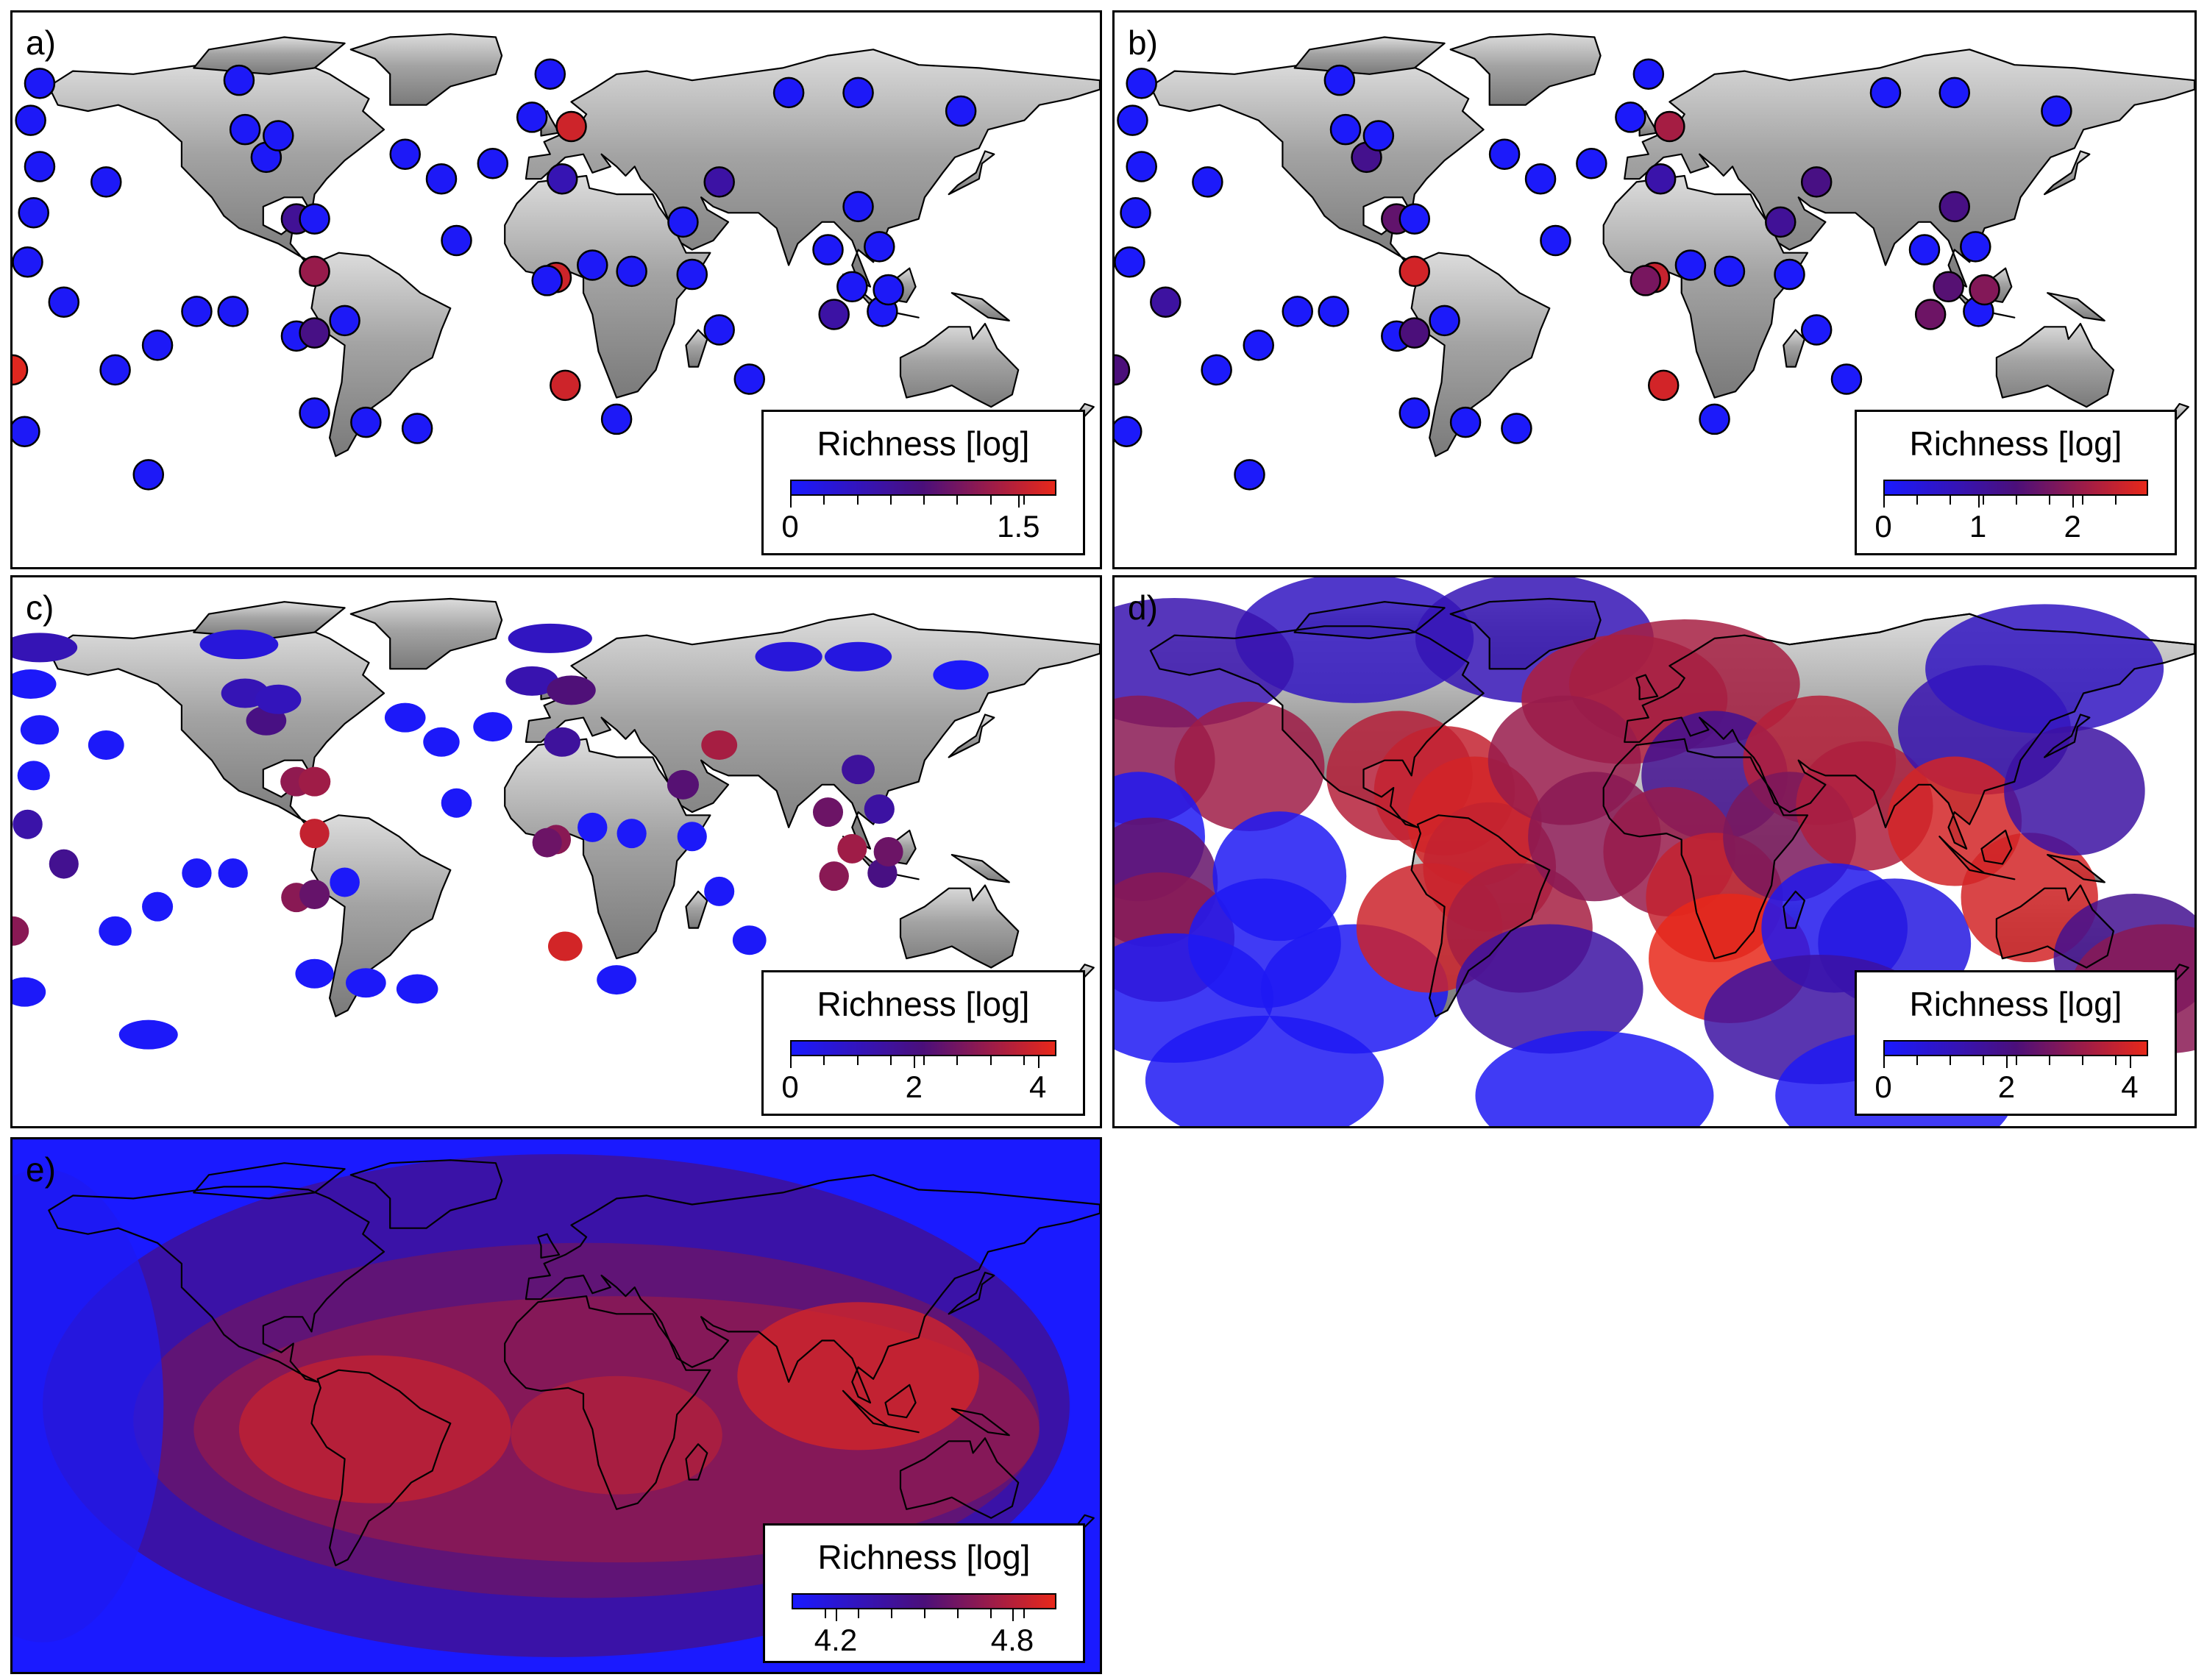  I want to click on landmass-madagascar, so click(697, 1462).